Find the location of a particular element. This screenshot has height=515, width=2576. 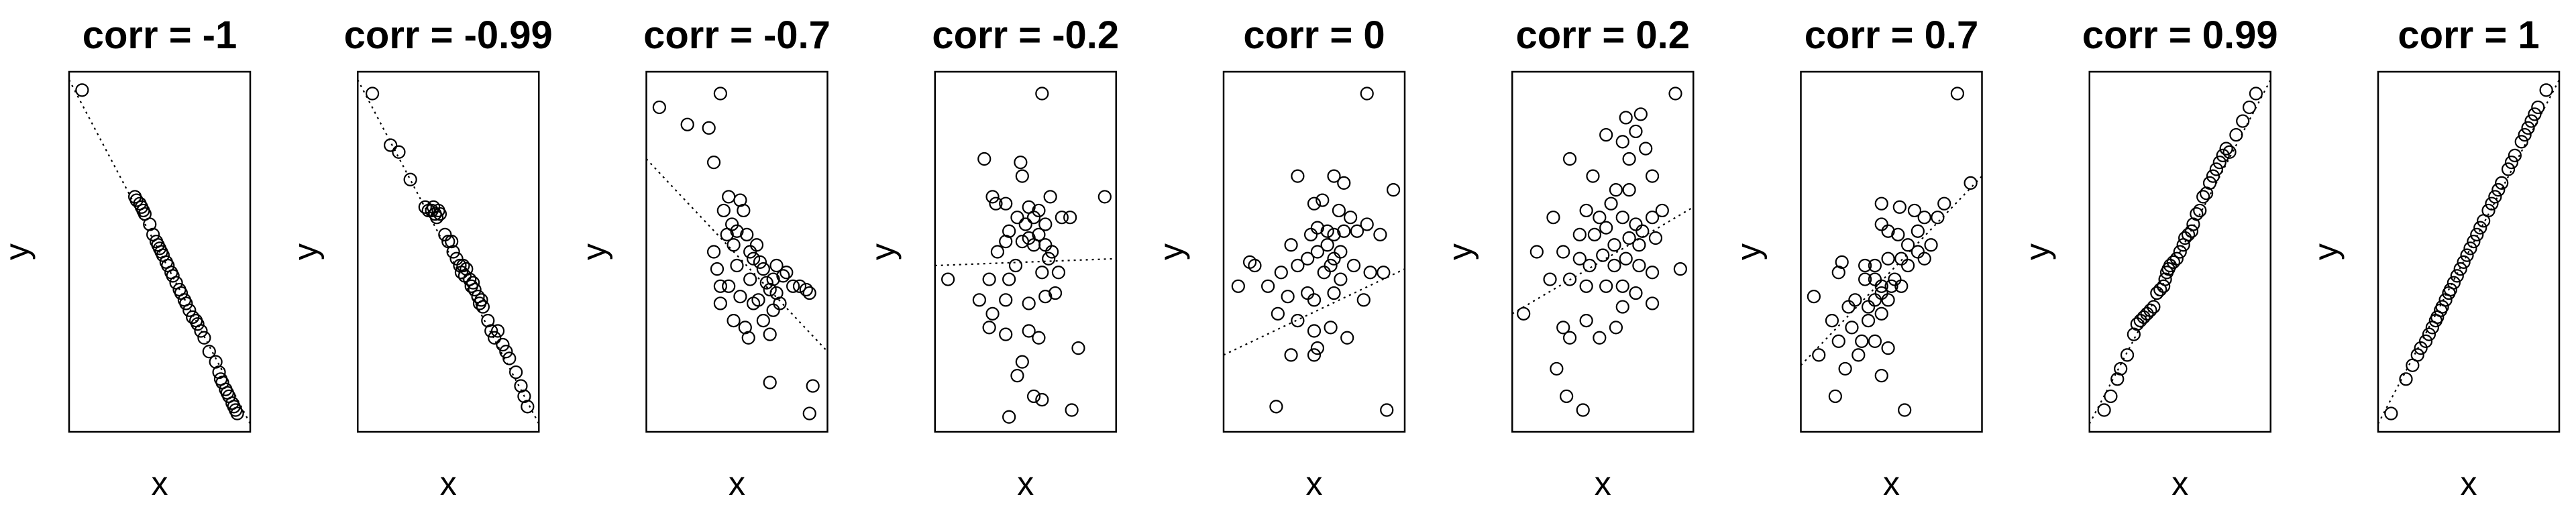

scatter-panel-8: corr = 0.99 x y is located at coordinates (2148, 257).